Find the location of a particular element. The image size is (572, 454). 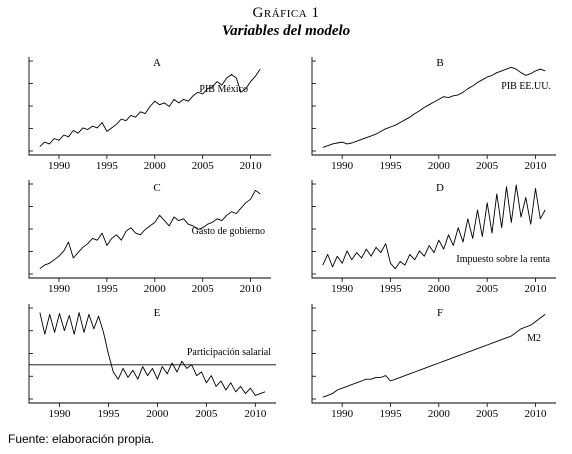

panel-d-letter: D is located at coordinates (440, 188).